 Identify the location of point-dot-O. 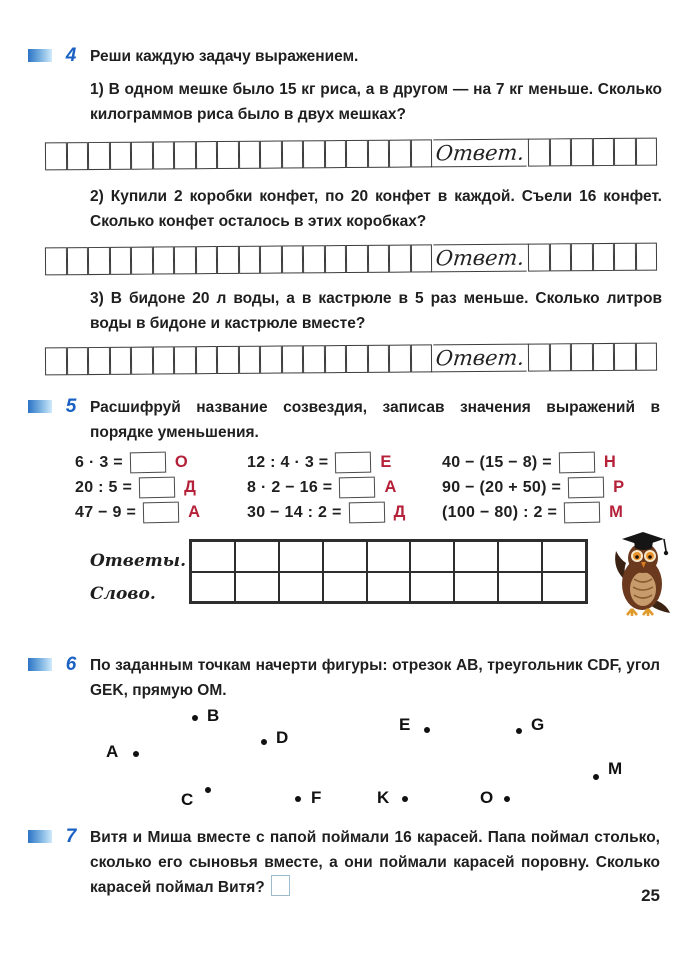
(507, 799).